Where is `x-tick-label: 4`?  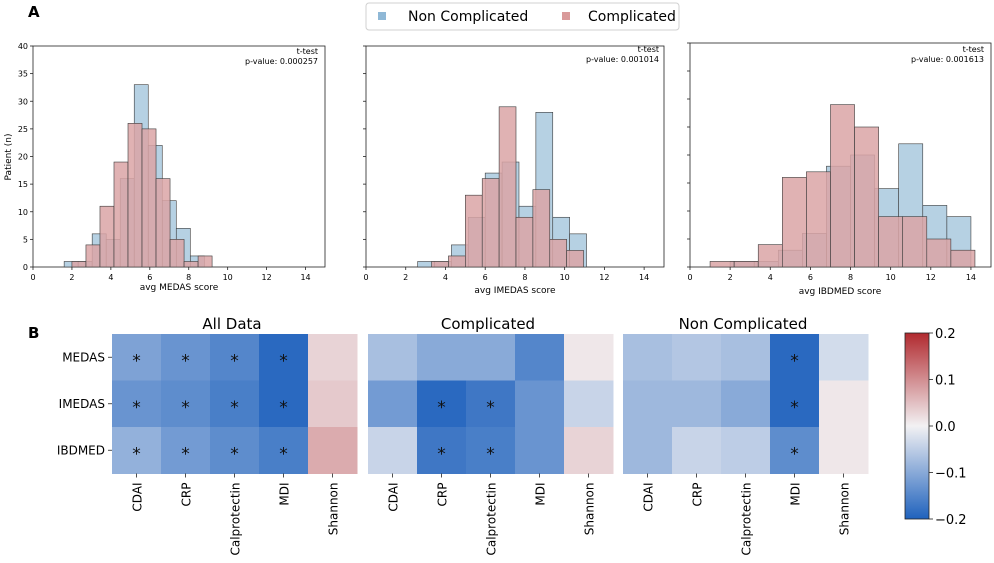 x-tick-label: 4 is located at coordinates (445, 277).